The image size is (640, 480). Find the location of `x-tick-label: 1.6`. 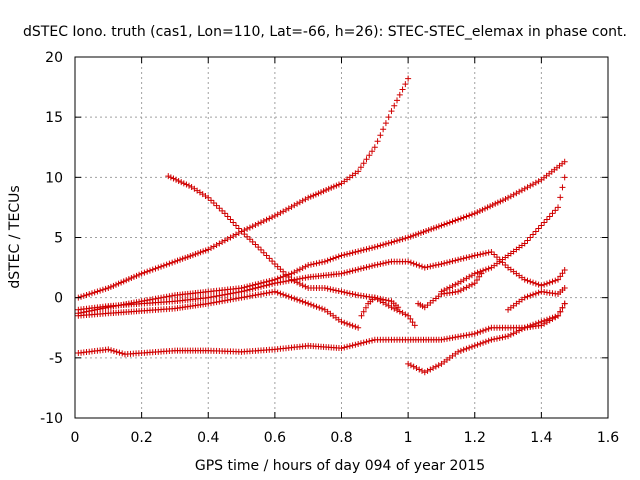

x-tick-label: 1.6 is located at coordinates (608, 438).